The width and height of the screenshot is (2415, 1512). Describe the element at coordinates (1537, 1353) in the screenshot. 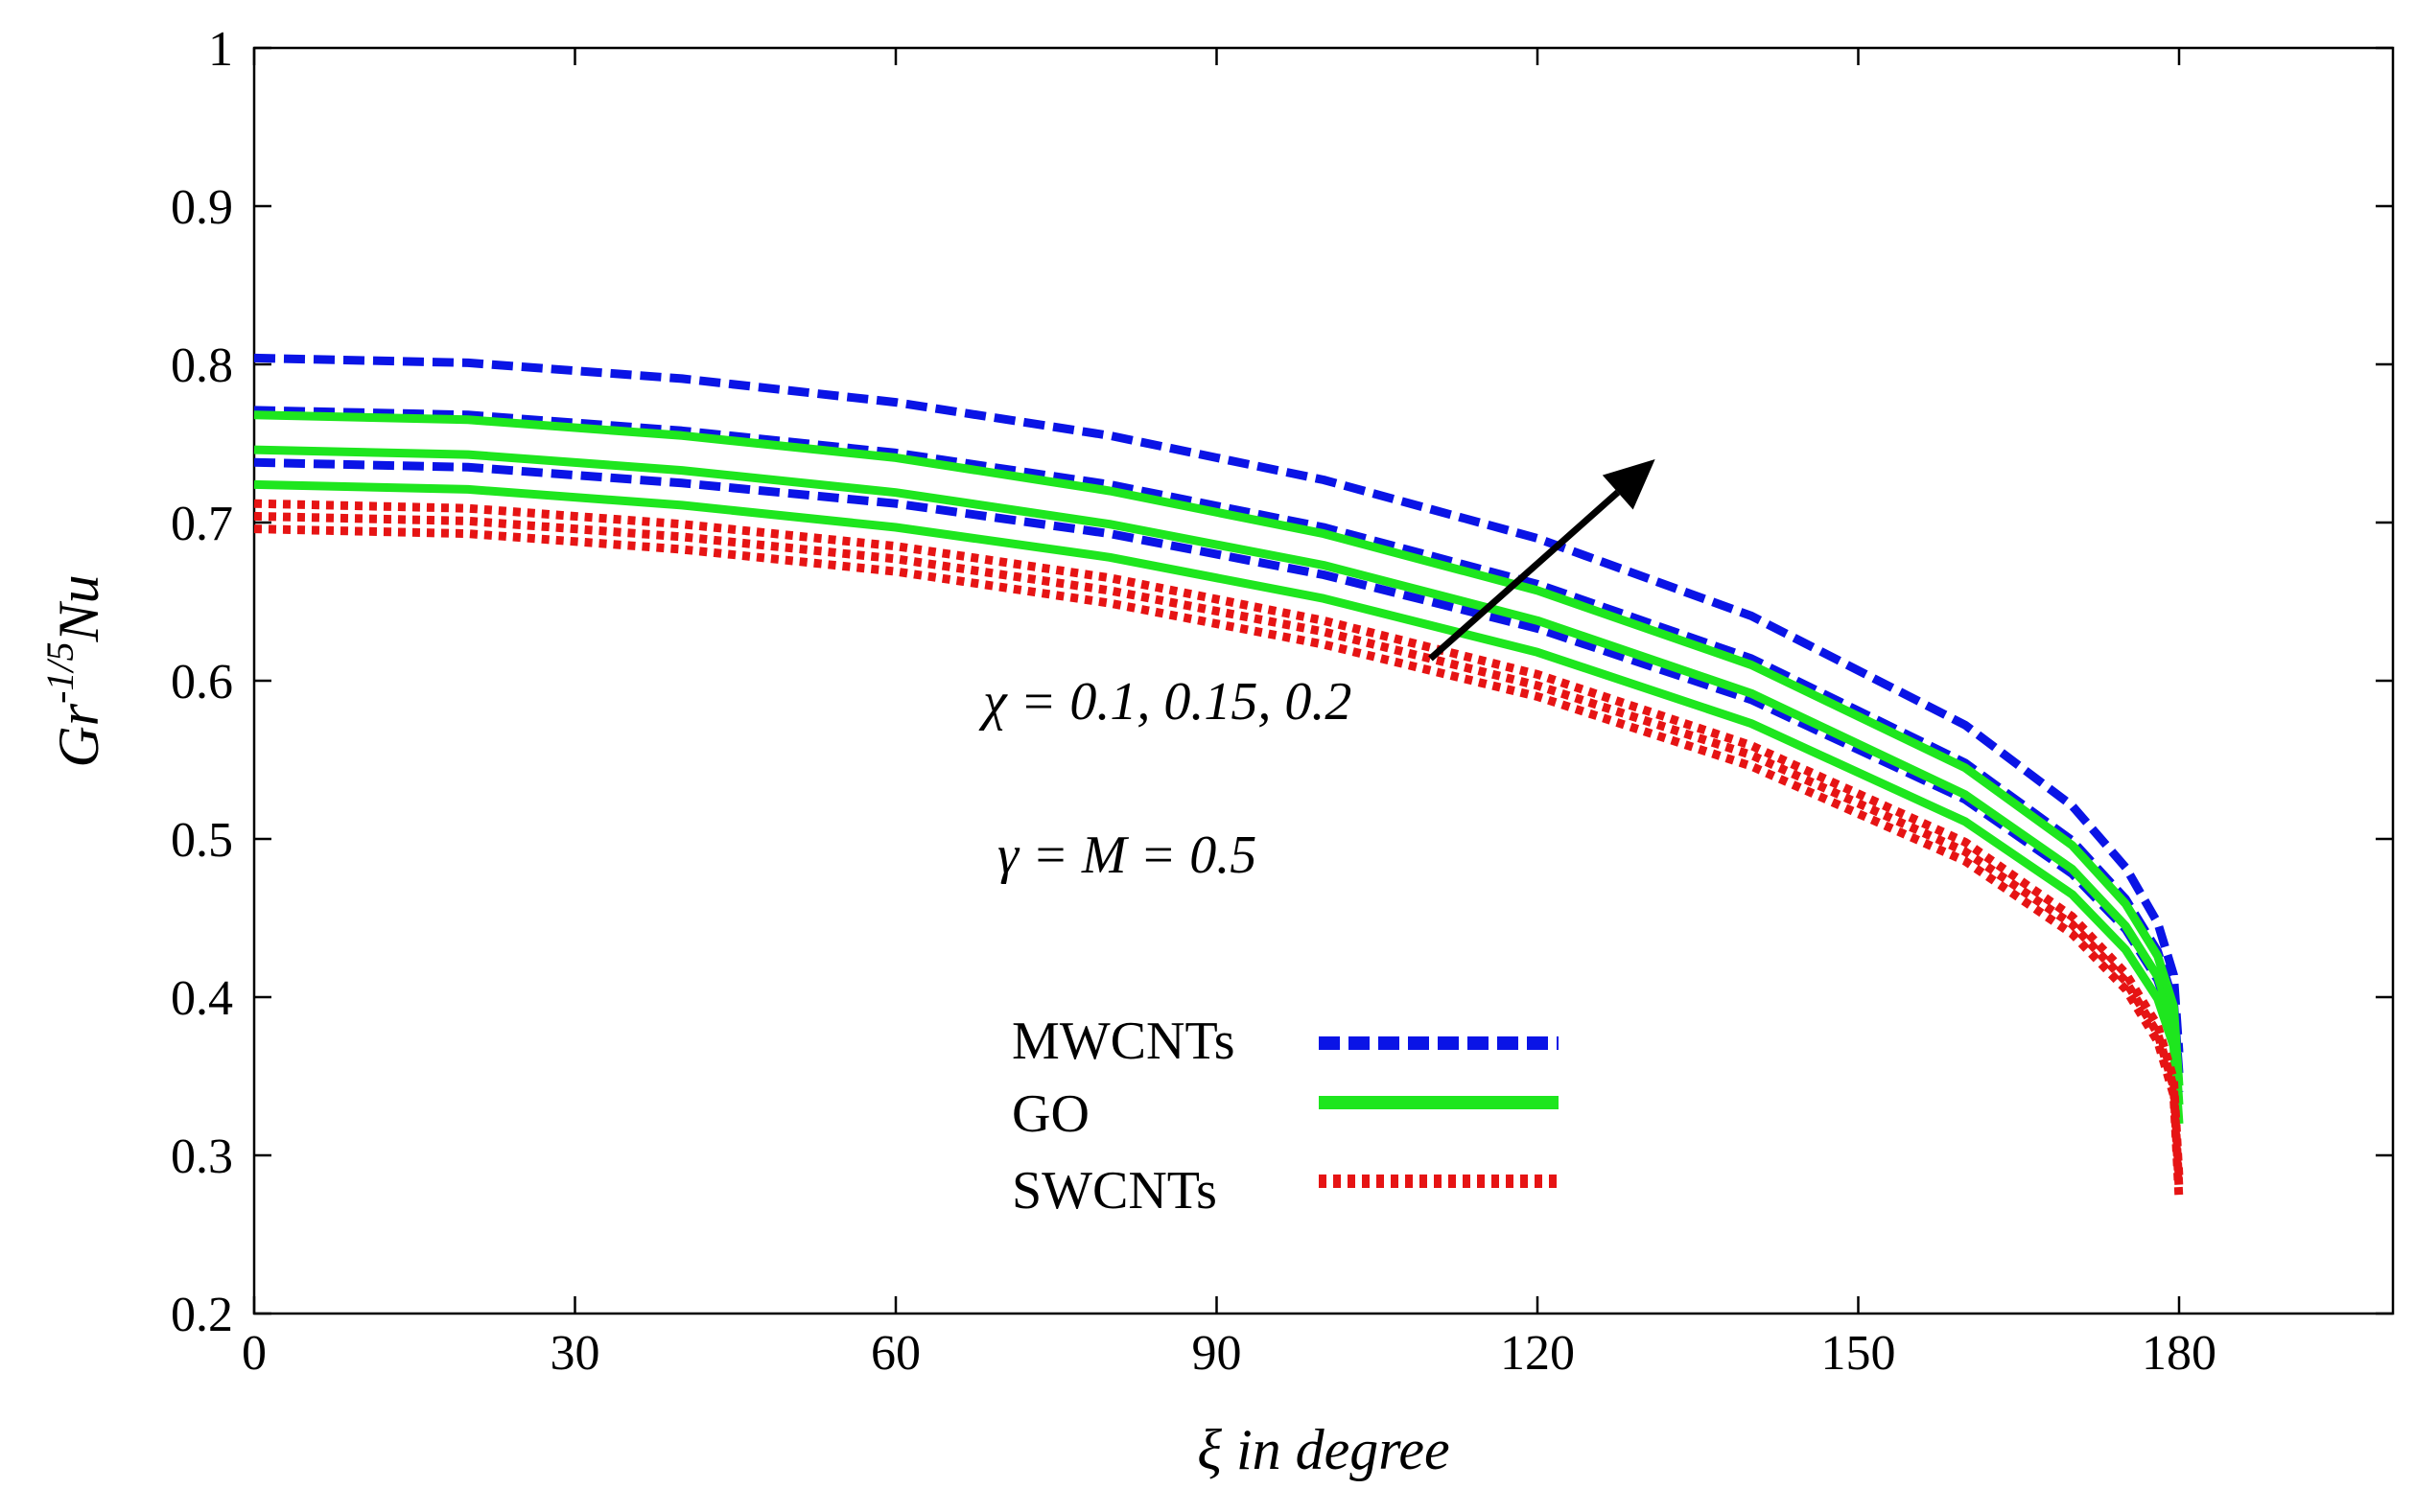

I see `x-tick-label: 120` at that location.